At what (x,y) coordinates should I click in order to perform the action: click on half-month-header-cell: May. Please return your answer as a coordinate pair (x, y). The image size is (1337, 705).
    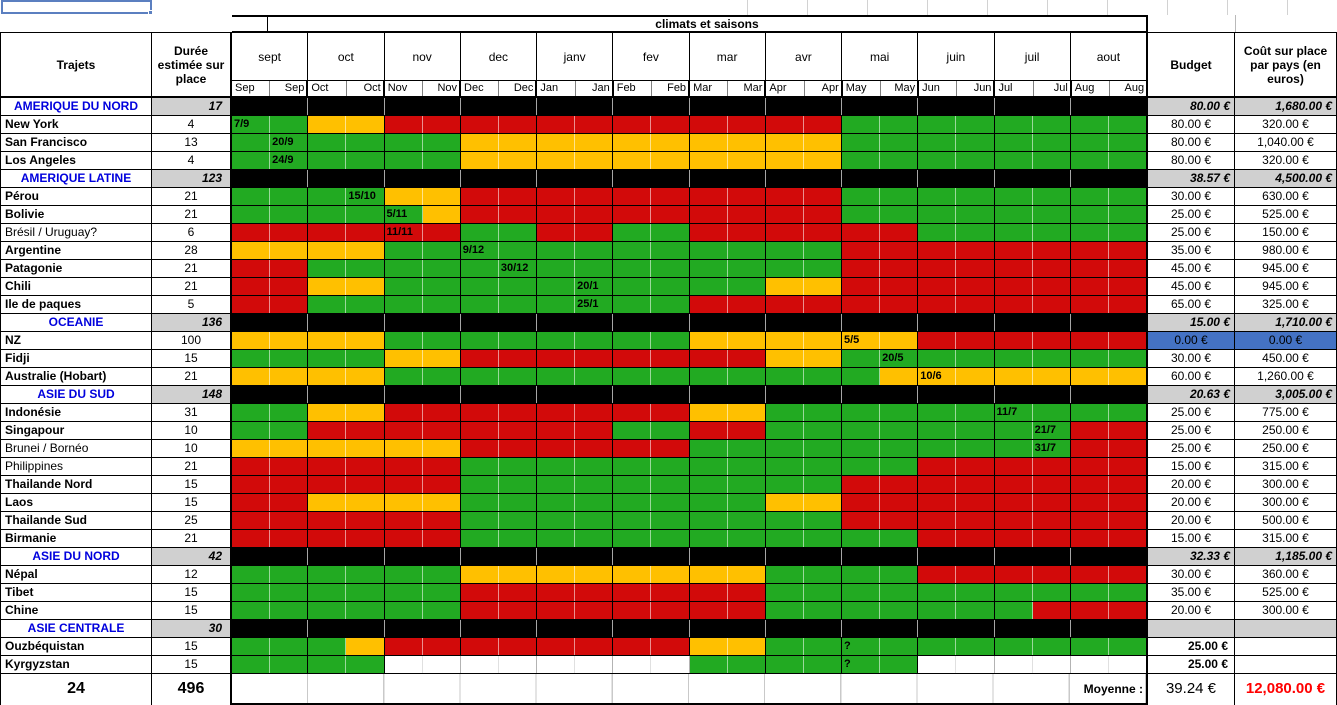
    Looking at the image, I should click on (900, 88).